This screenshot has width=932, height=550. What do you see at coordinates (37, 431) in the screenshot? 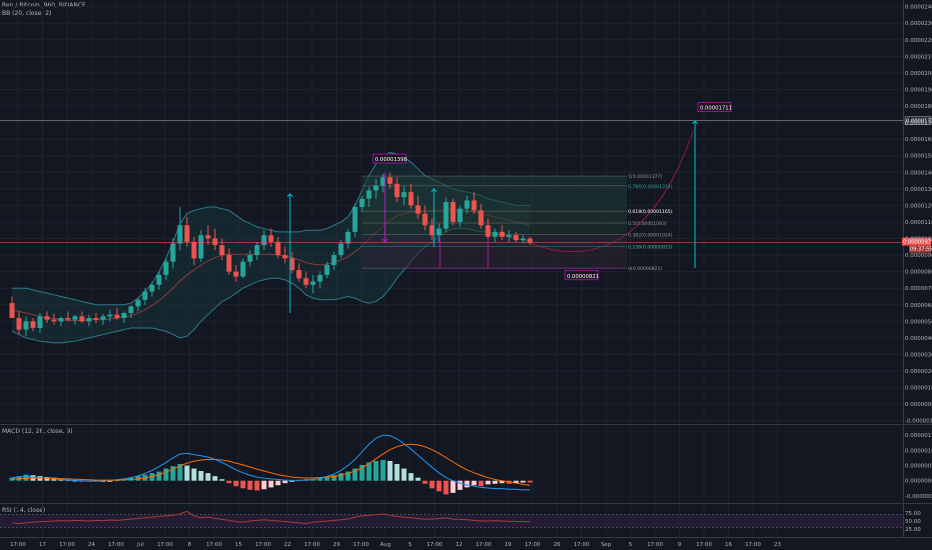
I see `macd-legend: MACD (12, 26, close, 9)` at bounding box center [37, 431].